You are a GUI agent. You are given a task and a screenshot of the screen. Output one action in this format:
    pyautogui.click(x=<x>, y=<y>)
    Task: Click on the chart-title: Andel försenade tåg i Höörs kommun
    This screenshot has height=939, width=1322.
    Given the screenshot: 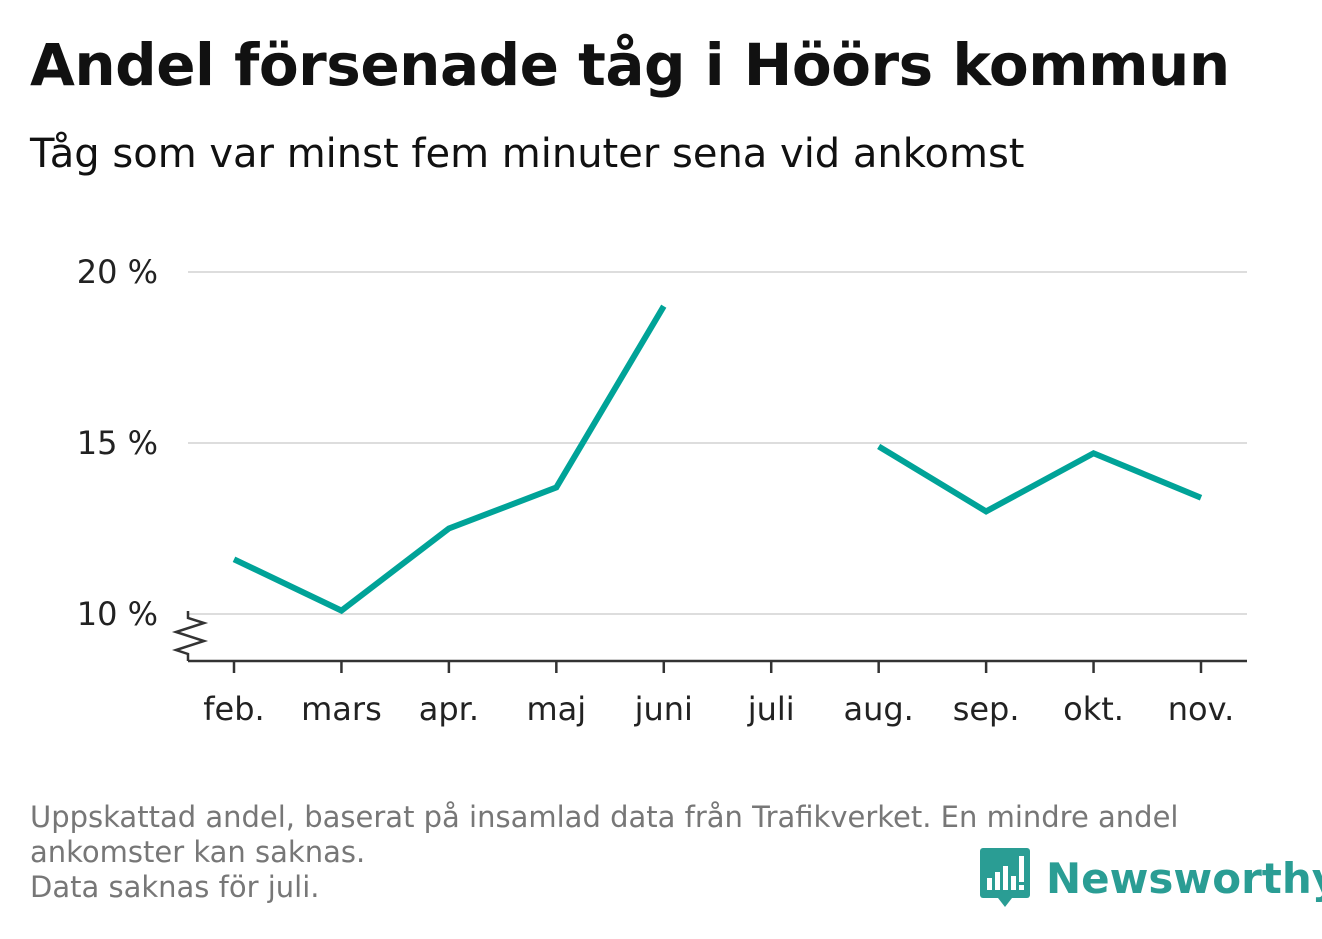 What is the action you would take?
    pyautogui.click(x=630, y=65)
    